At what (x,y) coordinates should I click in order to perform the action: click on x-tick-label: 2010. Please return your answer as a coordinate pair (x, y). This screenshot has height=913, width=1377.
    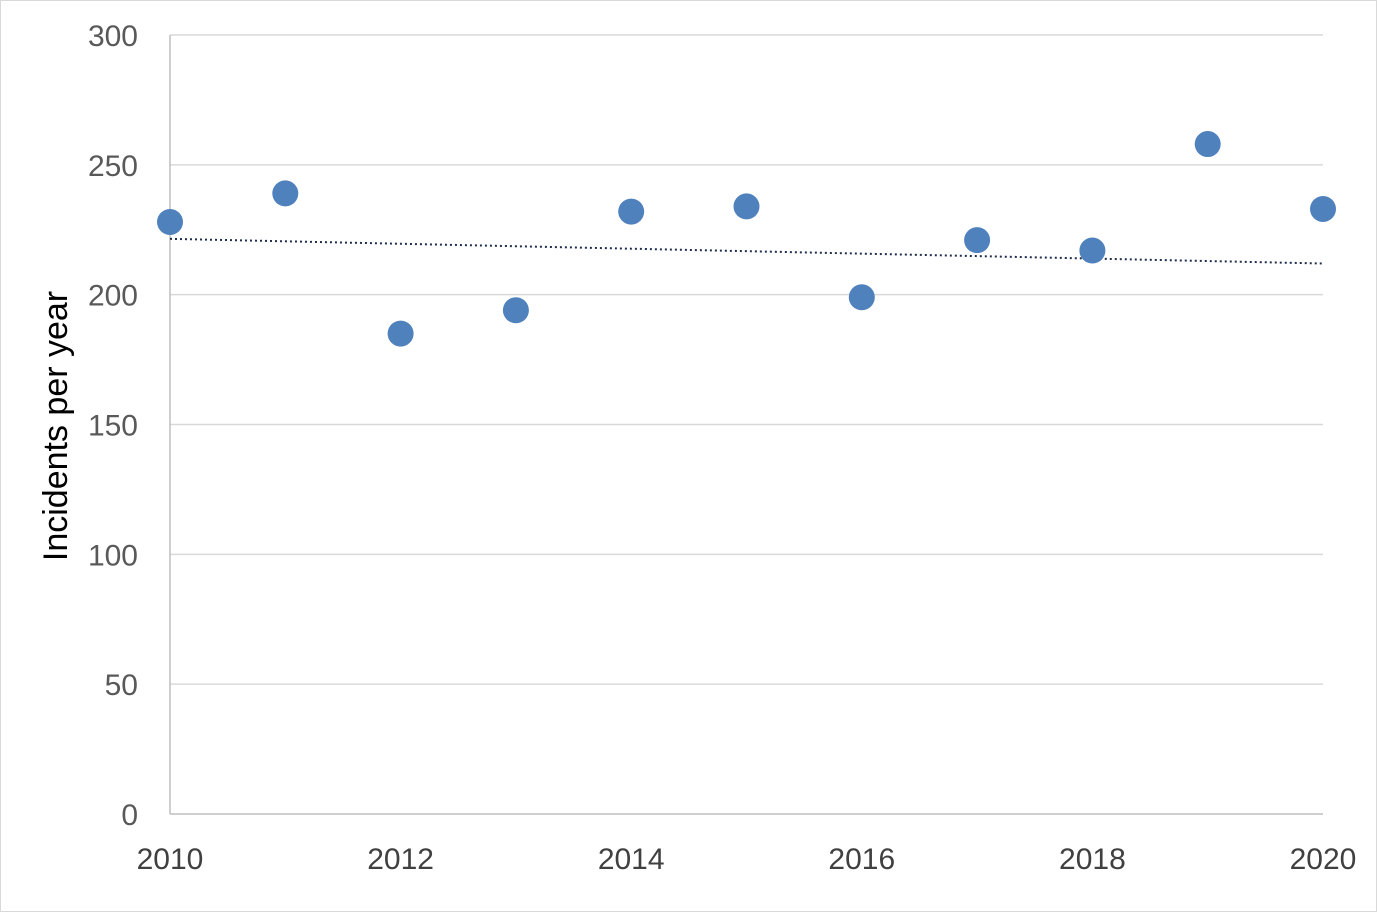
    Looking at the image, I should click on (170, 859).